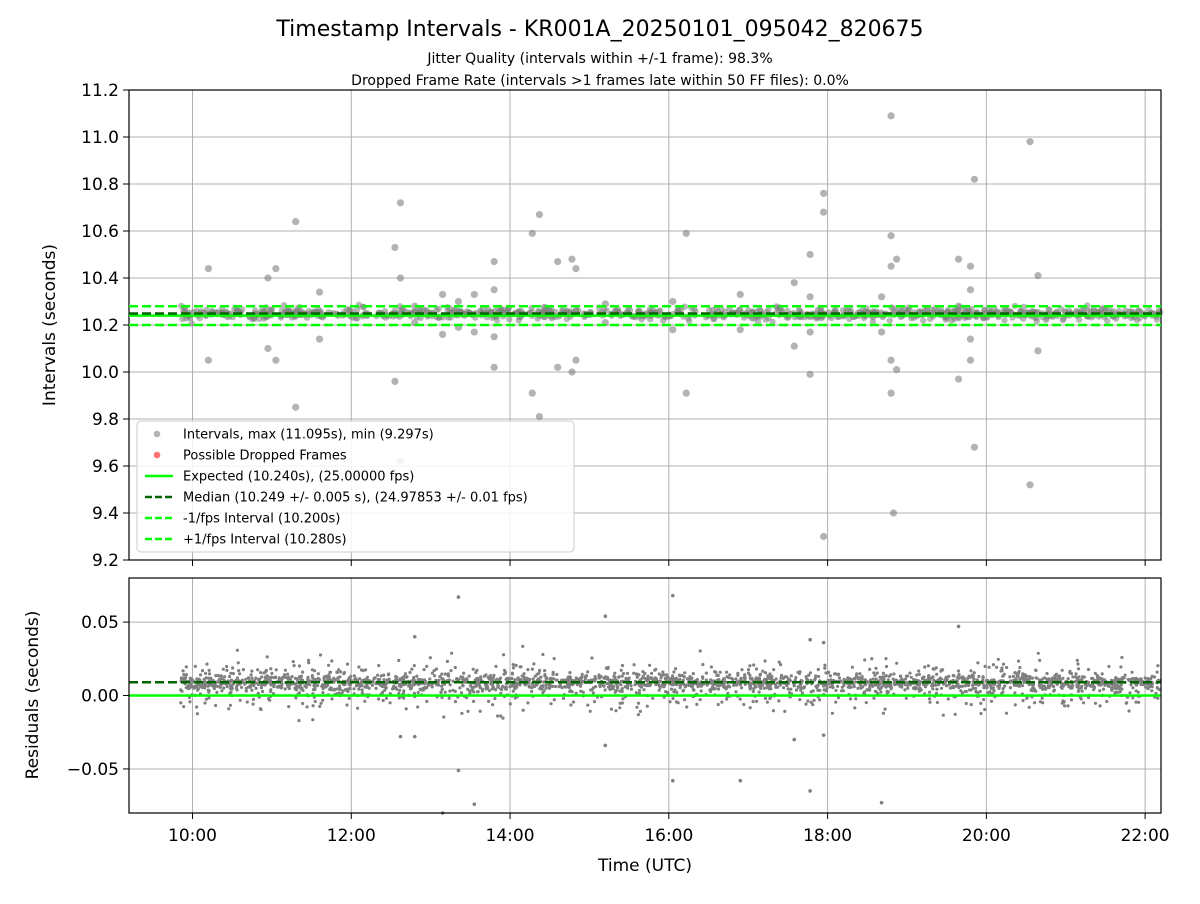 The width and height of the screenshot is (1200, 904). I want to click on residuals-y-ticks: −0.05 0.00 0.05, so click(98, 696).